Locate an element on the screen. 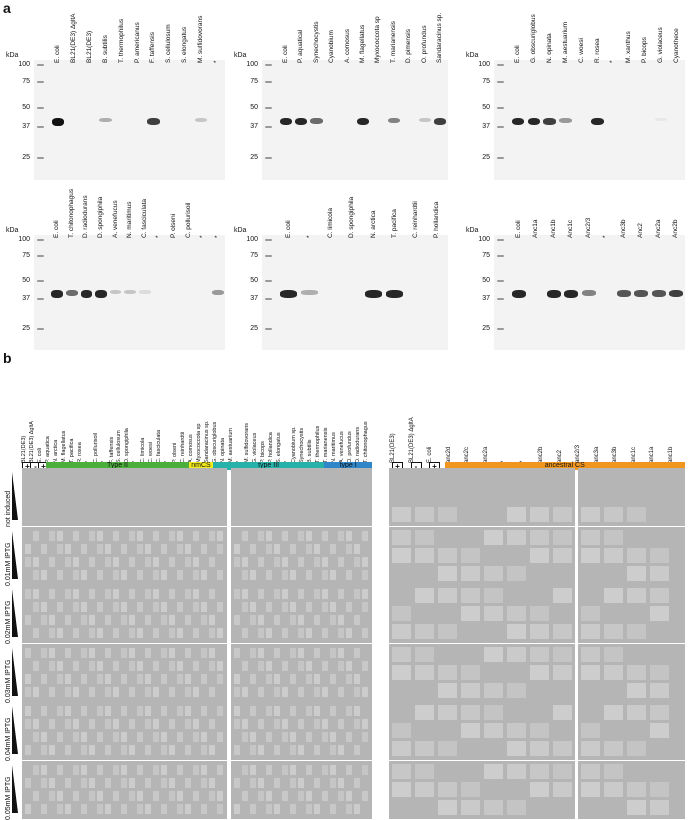 This screenshot has height=820, width=693. strain-label: anc2b is located at coordinates (541, 454).